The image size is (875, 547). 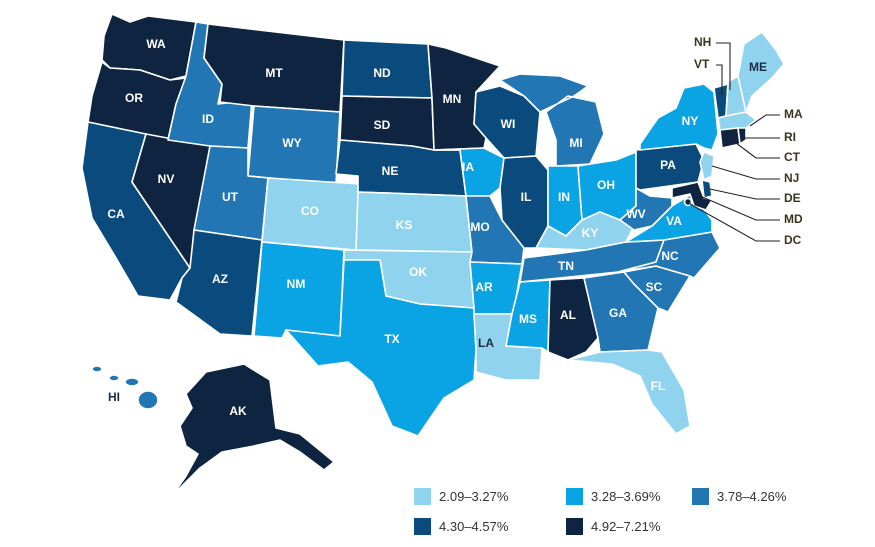 What do you see at coordinates (418, 272) in the screenshot?
I see `label-ok: OK` at bounding box center [418, 272].